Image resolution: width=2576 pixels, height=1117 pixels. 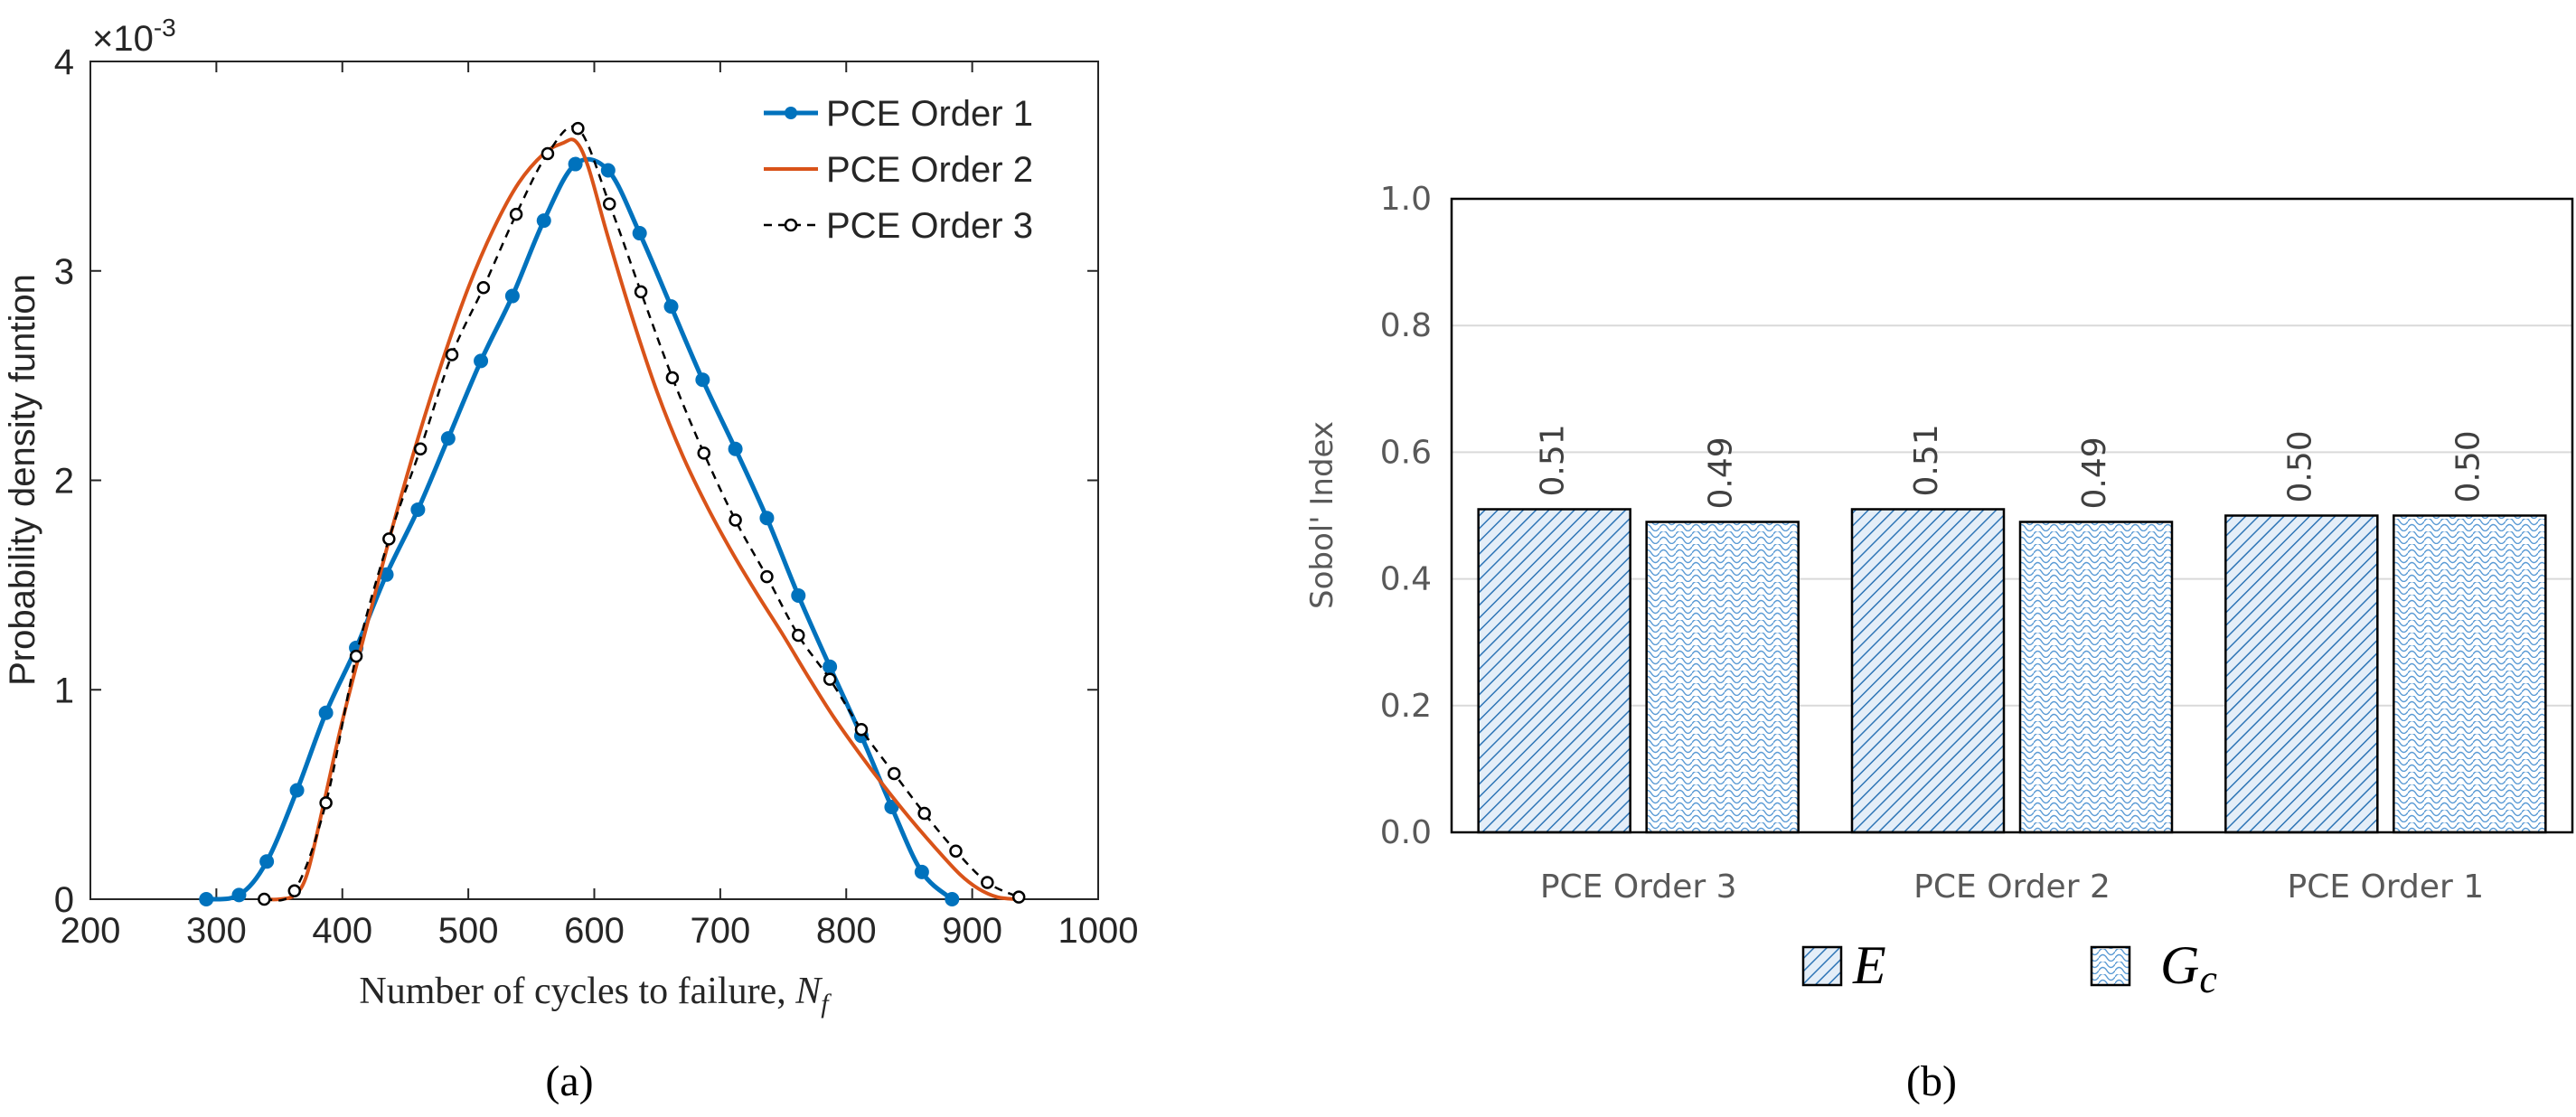 I want to click on legend-entry-pce-order-2: PCE Order 2, so click(x=899, y=170).